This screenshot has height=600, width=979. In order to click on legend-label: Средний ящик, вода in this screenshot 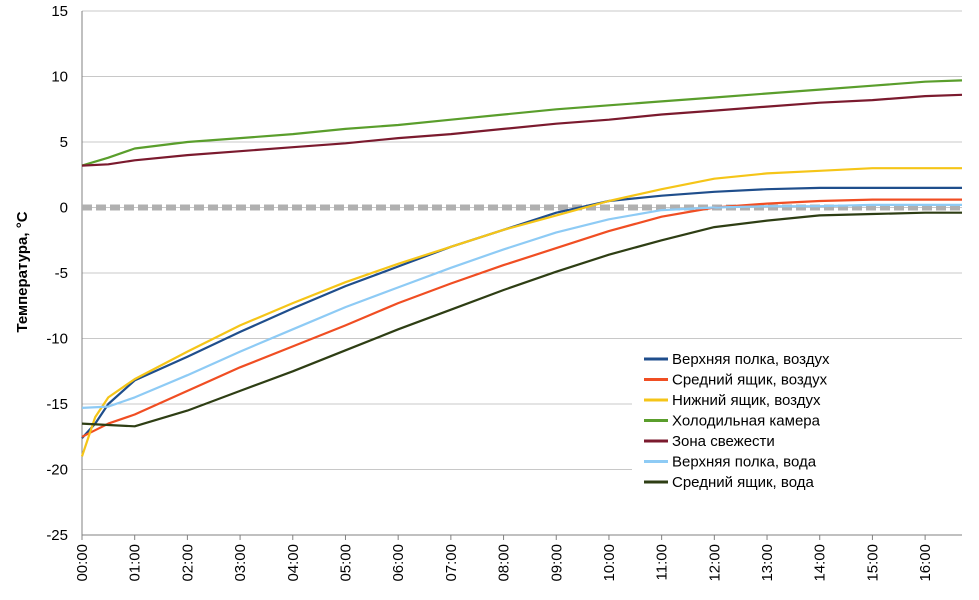, I will do `click(743, 482)`.